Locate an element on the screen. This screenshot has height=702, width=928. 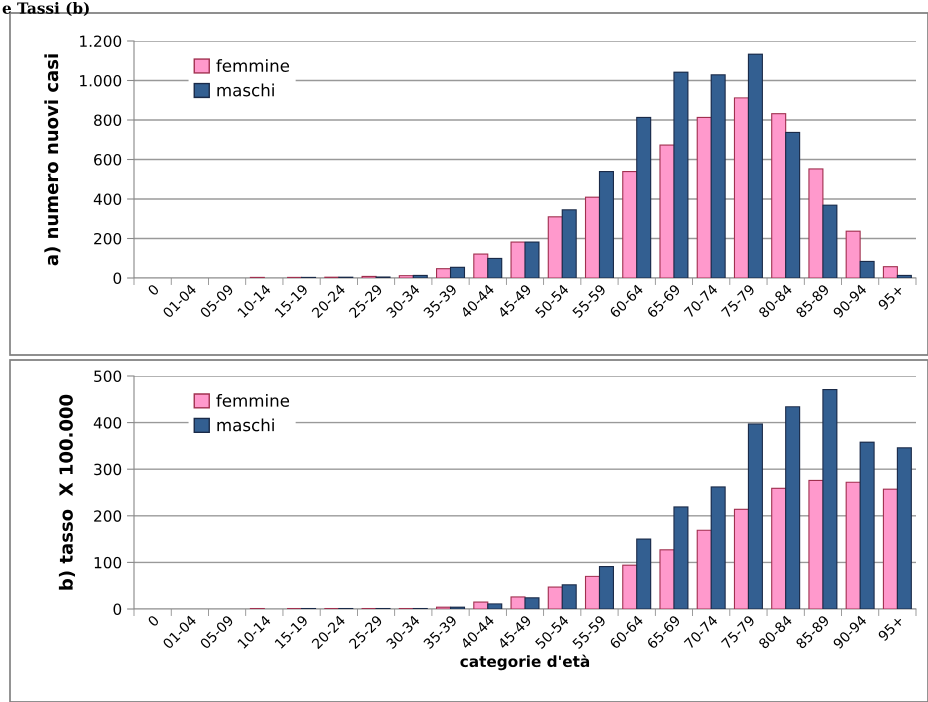
y-tick-label: 1.000 is located at coordinates (101, 80).